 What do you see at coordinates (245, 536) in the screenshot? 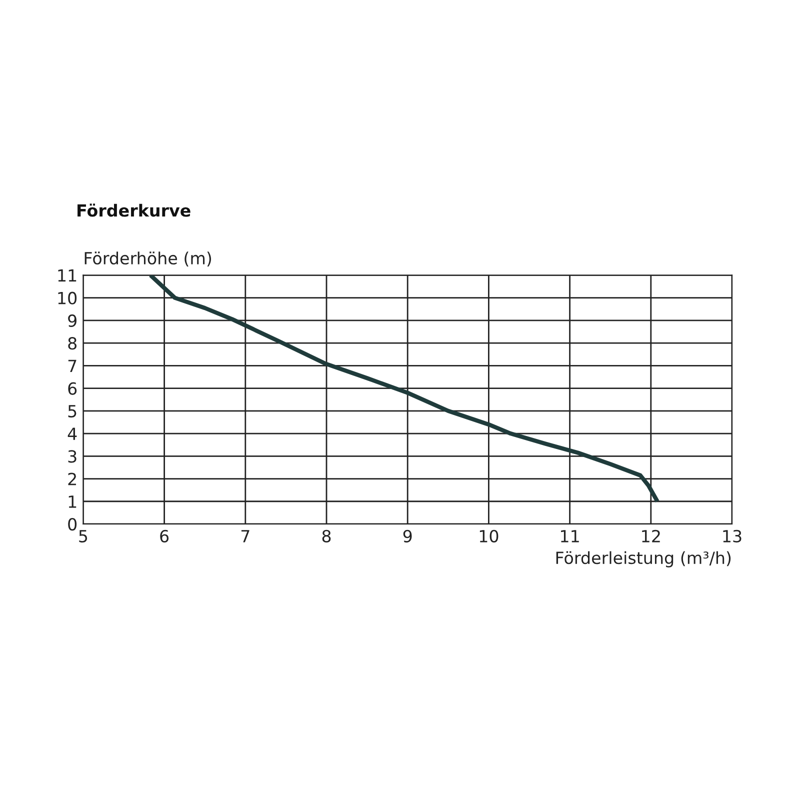
I see `x-tick-label: 7` at bounding box center [245, 536].